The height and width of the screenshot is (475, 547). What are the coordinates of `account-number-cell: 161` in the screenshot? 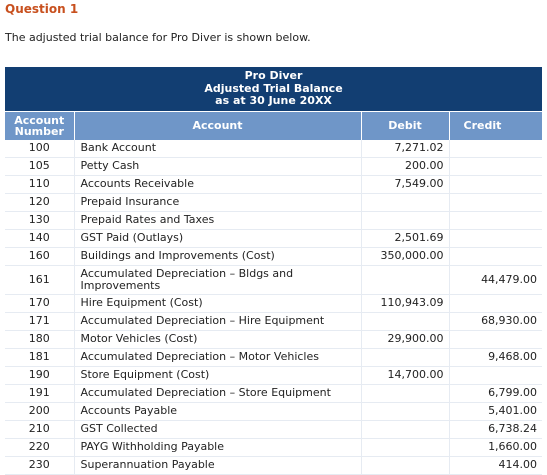 It's located at (40, 280).